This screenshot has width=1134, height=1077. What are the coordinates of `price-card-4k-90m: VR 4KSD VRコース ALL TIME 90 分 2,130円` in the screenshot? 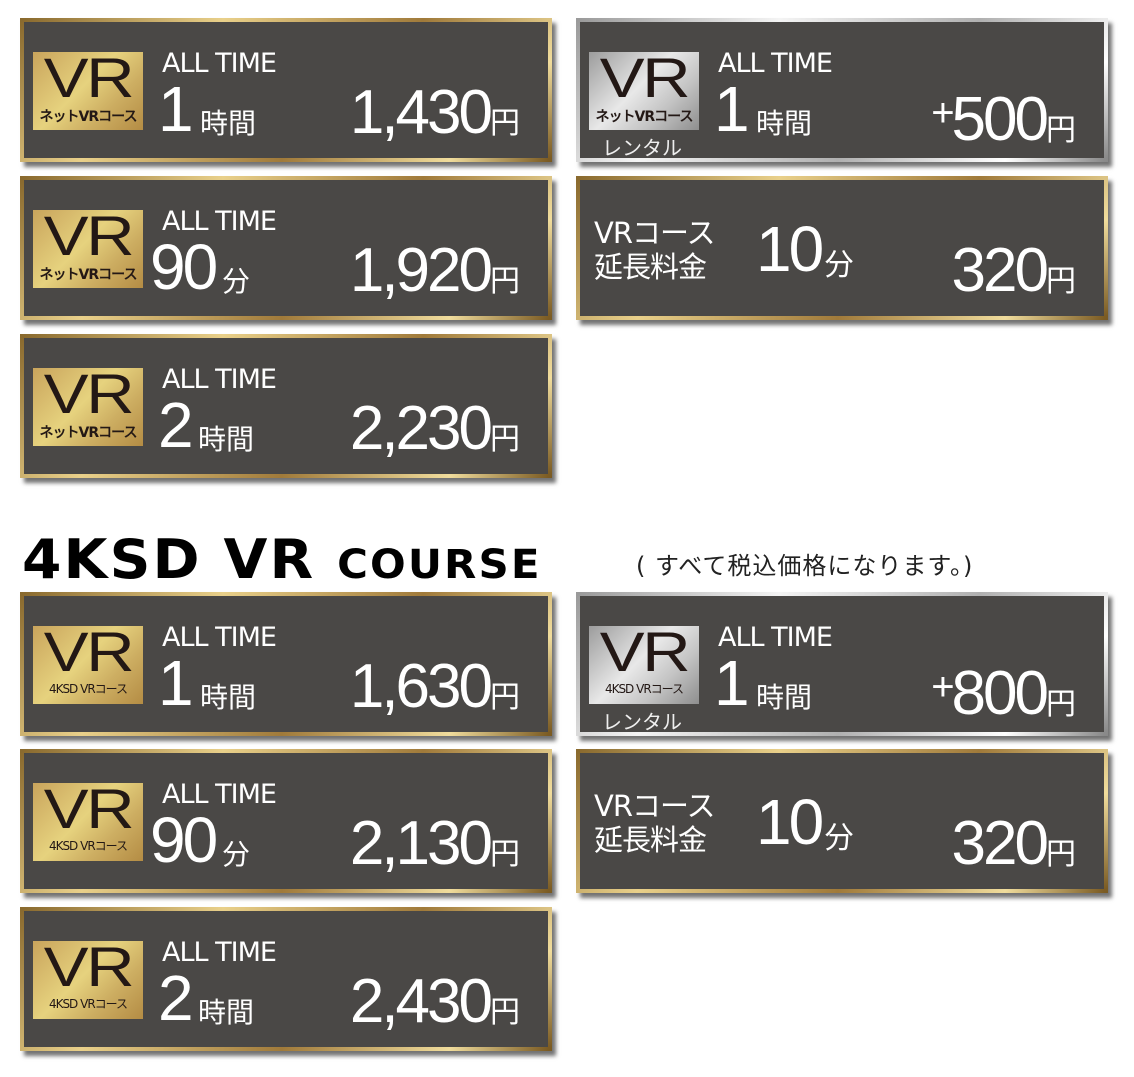 It's located at (286, 821).